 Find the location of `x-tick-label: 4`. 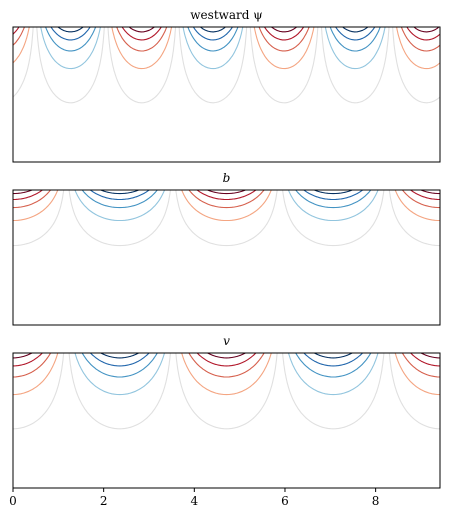

x-tick-label: 4 is located at coordinates (194, 501).